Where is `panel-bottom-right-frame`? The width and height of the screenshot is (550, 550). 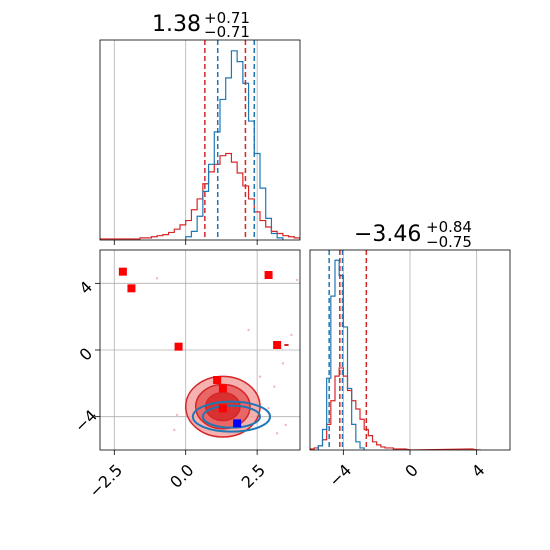 panel-bottom-right-frame is located at coordinates (410, 350).